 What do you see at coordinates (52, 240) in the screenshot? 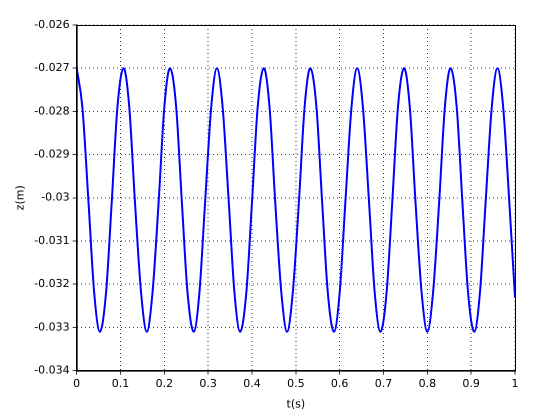
I see `y-tick-label: -0.031` at bounding box center [52, 240].